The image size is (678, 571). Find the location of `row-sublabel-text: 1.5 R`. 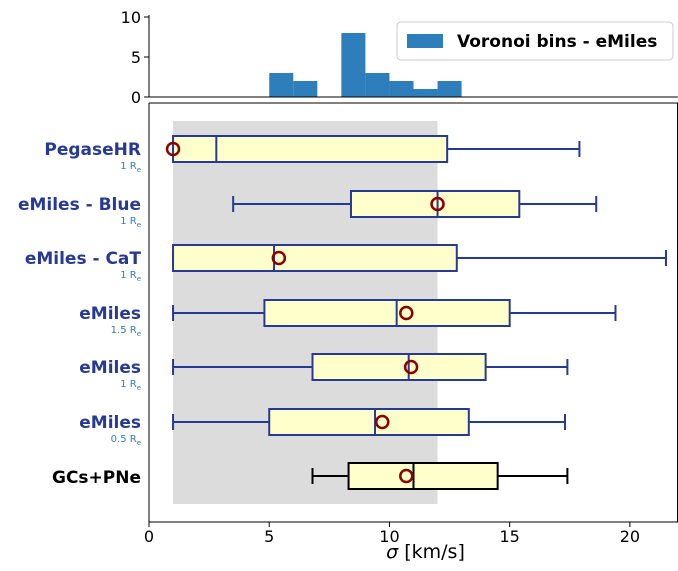

row-sublabel-text: 1.5 R is located at coordinates (124, 330).